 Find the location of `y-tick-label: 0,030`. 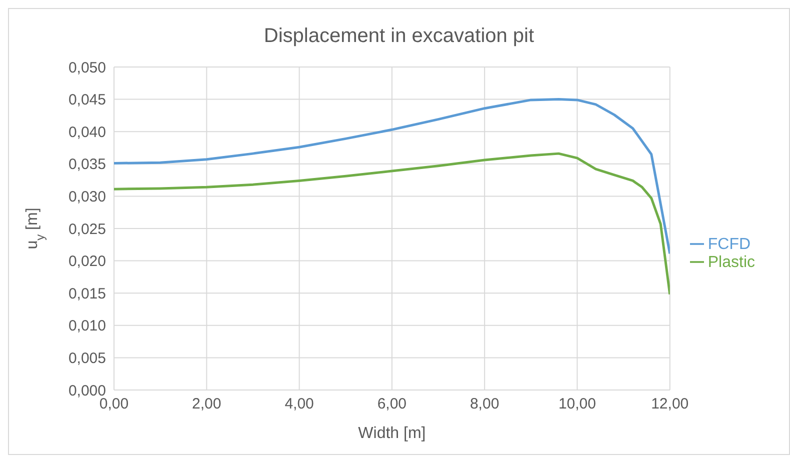

y-tick-label: 0,030 is located at coordinates (87, 197).